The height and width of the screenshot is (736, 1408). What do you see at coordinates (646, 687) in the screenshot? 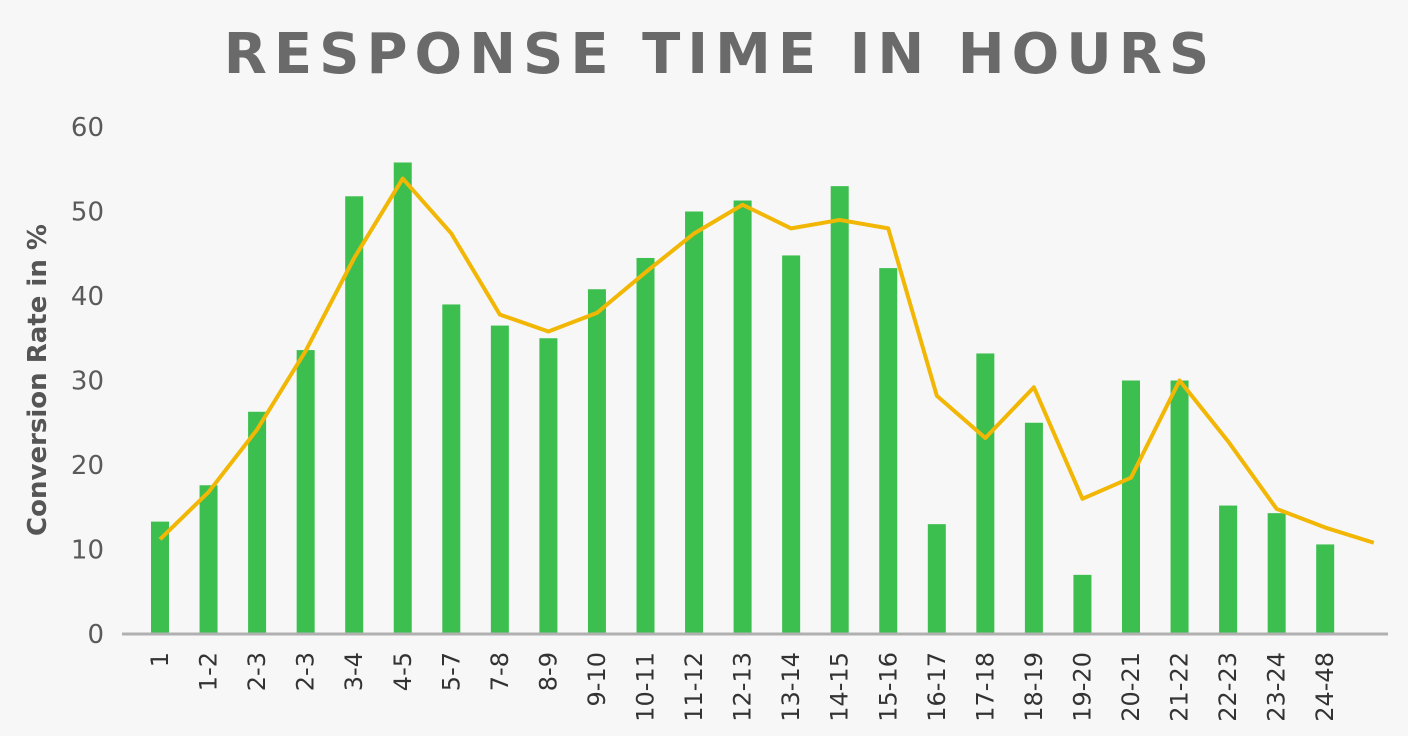
I see `x-tick-label: 10-11` at bounding box center [646, 687].